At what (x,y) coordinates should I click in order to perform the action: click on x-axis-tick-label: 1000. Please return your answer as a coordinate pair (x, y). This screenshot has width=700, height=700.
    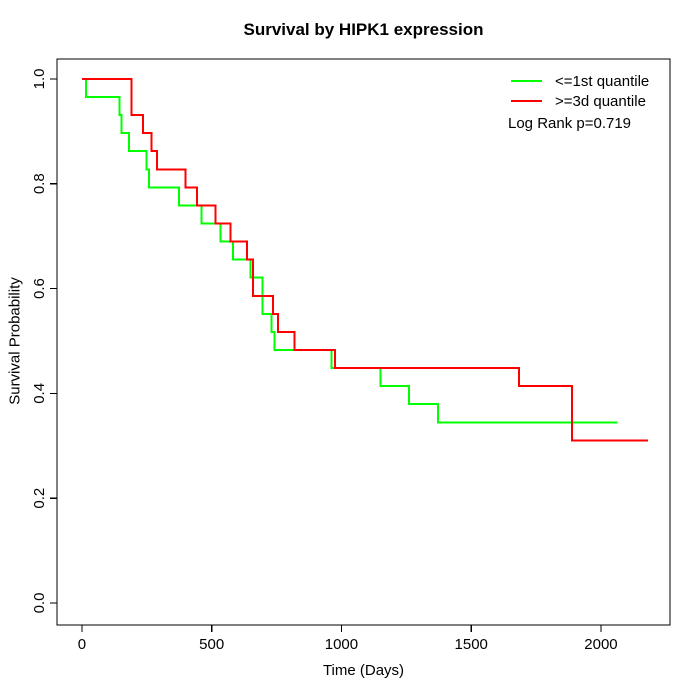
    Looking at the image, I should click on (341, 644).